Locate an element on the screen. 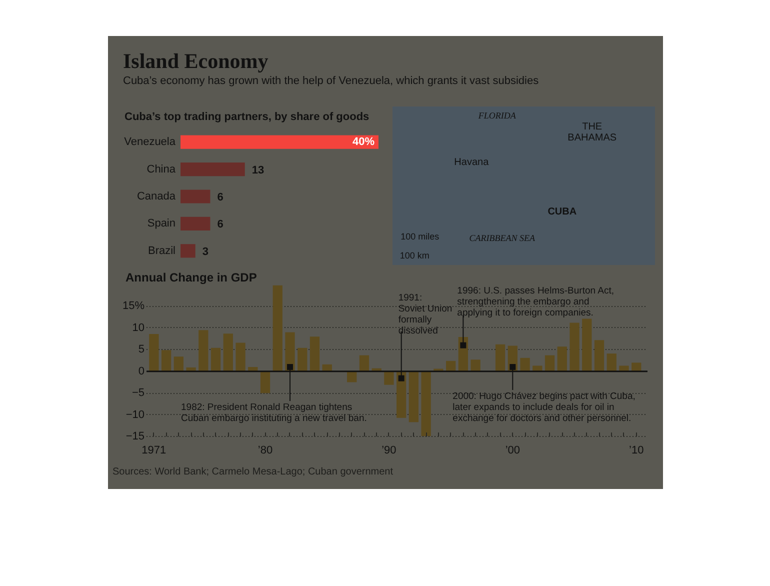  text: THE BAHAMAS is located at coordinates (592, 132).